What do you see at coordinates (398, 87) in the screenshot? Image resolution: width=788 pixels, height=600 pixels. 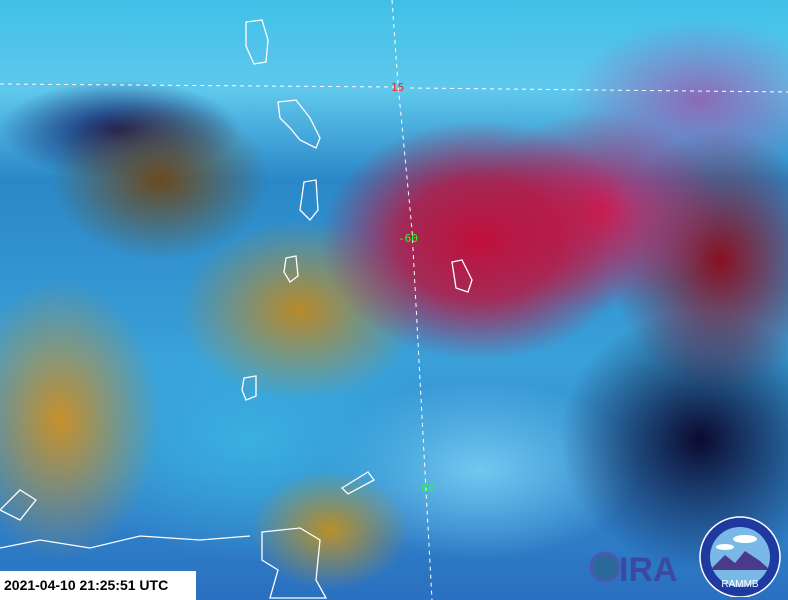 I see `latitude-label: 15` at bounding box center [398, 87].